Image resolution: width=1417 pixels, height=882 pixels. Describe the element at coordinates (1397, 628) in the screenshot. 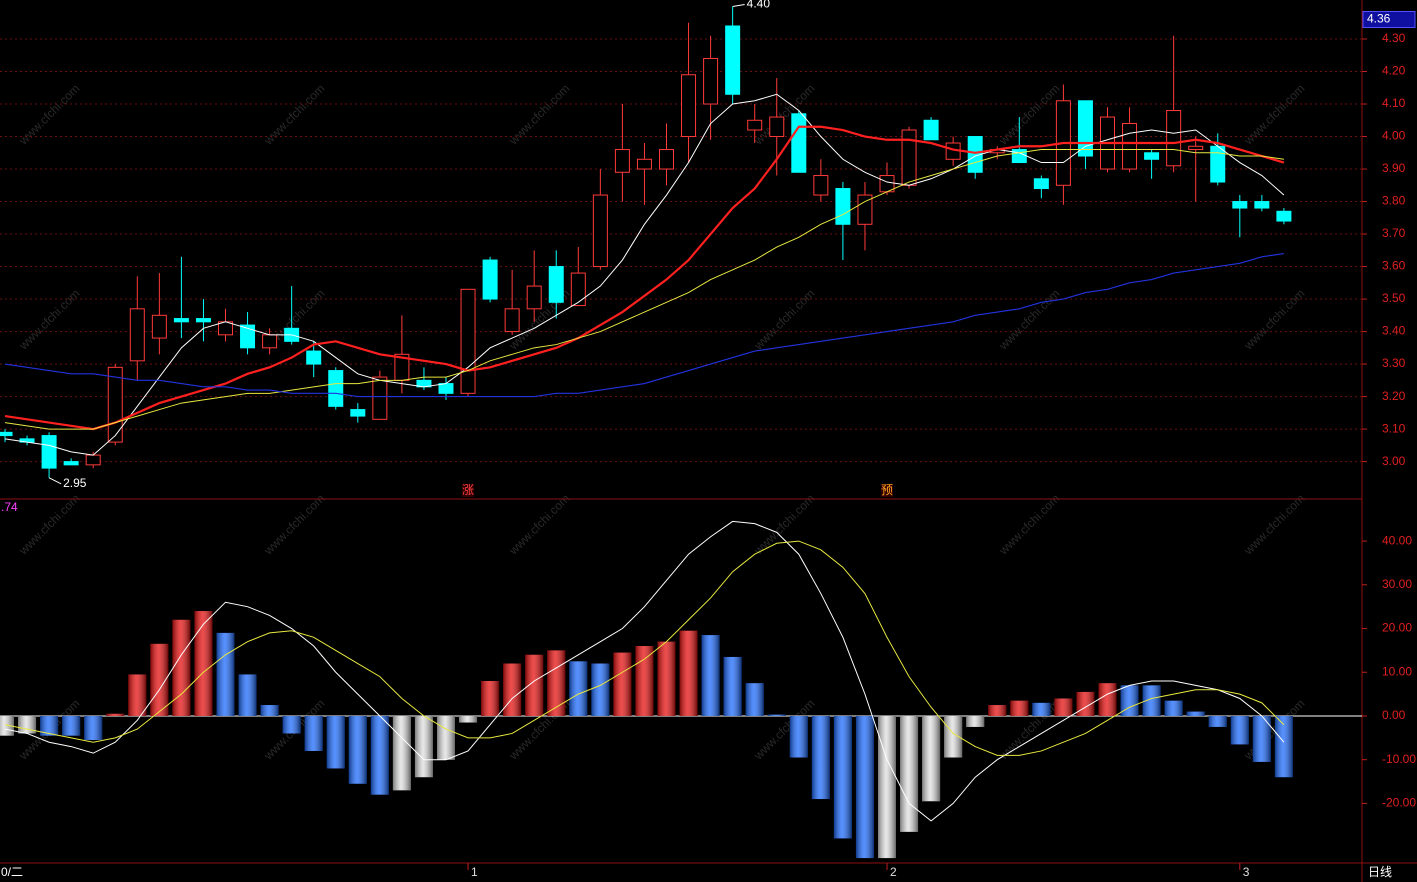

I see `y-tick-label: 20.00` at that location.